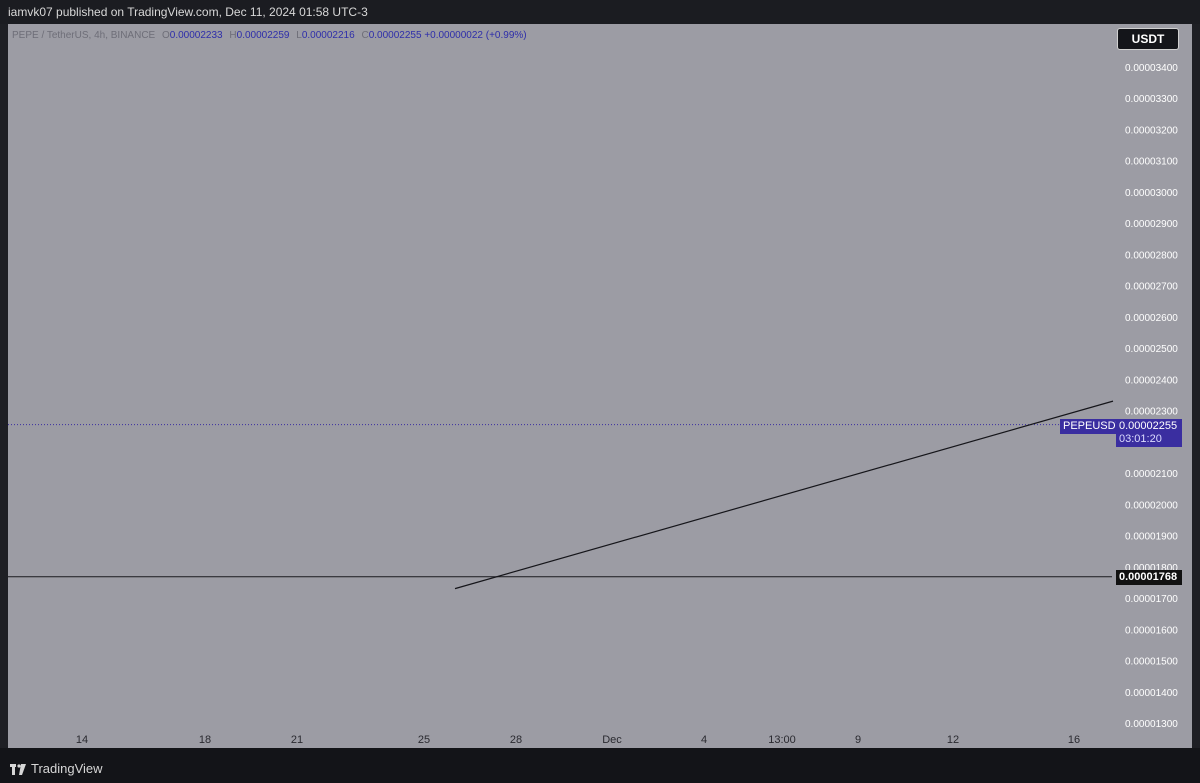  What do you see at coordinates (1149, 439) in the screenshot?
I see `countdown-tag: 03:01:20` at bounding box center [1149, 439].